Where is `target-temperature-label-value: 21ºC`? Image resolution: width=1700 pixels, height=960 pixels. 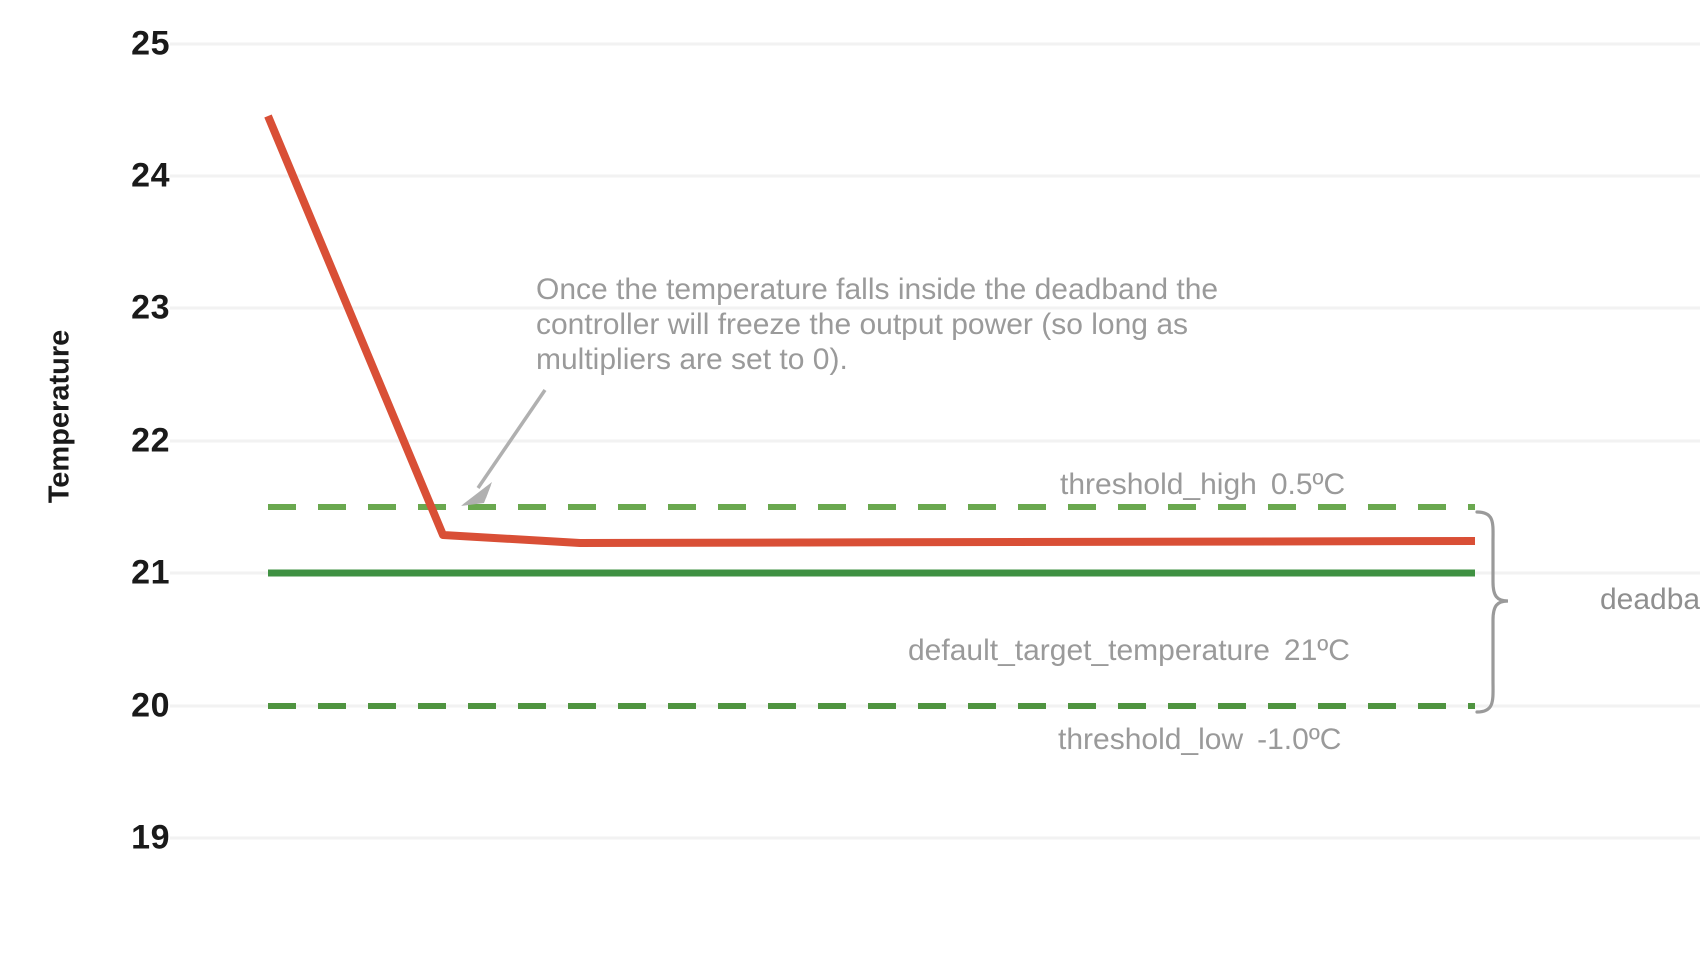
target-temperature-label-value: 21ºC is located at coordinates (1316, 650).